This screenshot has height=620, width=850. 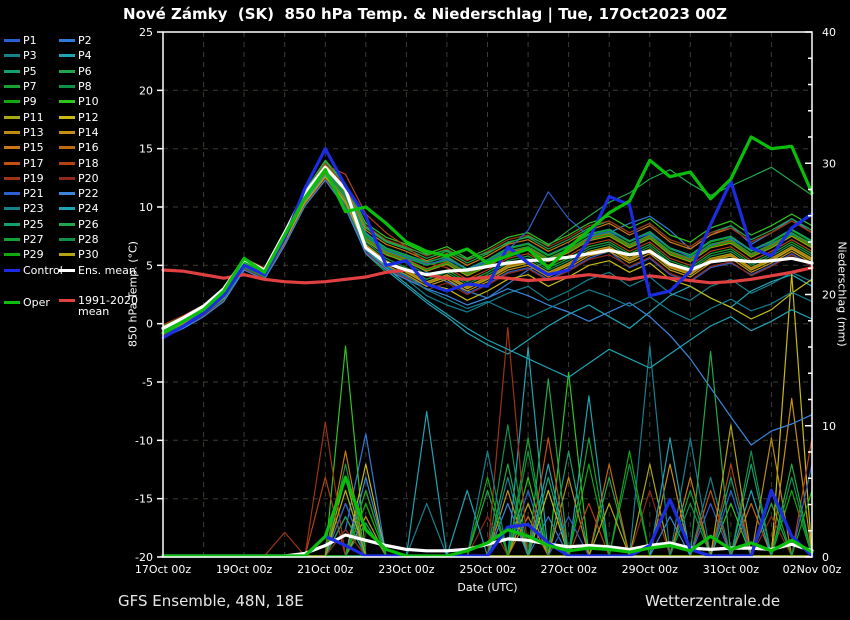 What do you see at coordinates (33, 101) in the screenshot?
I see `legend-item-p9: P9` at bounding box center [33, 101].